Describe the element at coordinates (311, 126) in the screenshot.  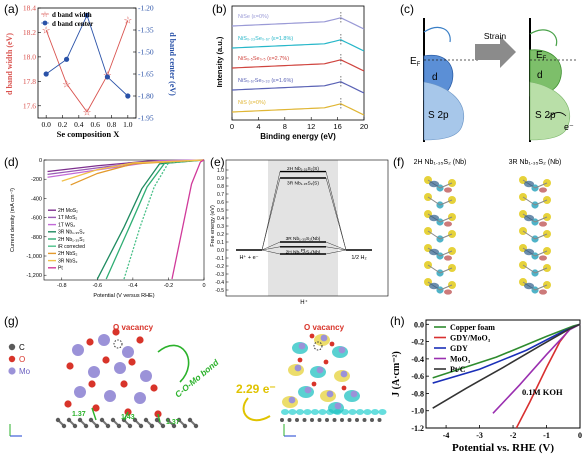
I see `panel-b-xtick-label: 12` at that location.